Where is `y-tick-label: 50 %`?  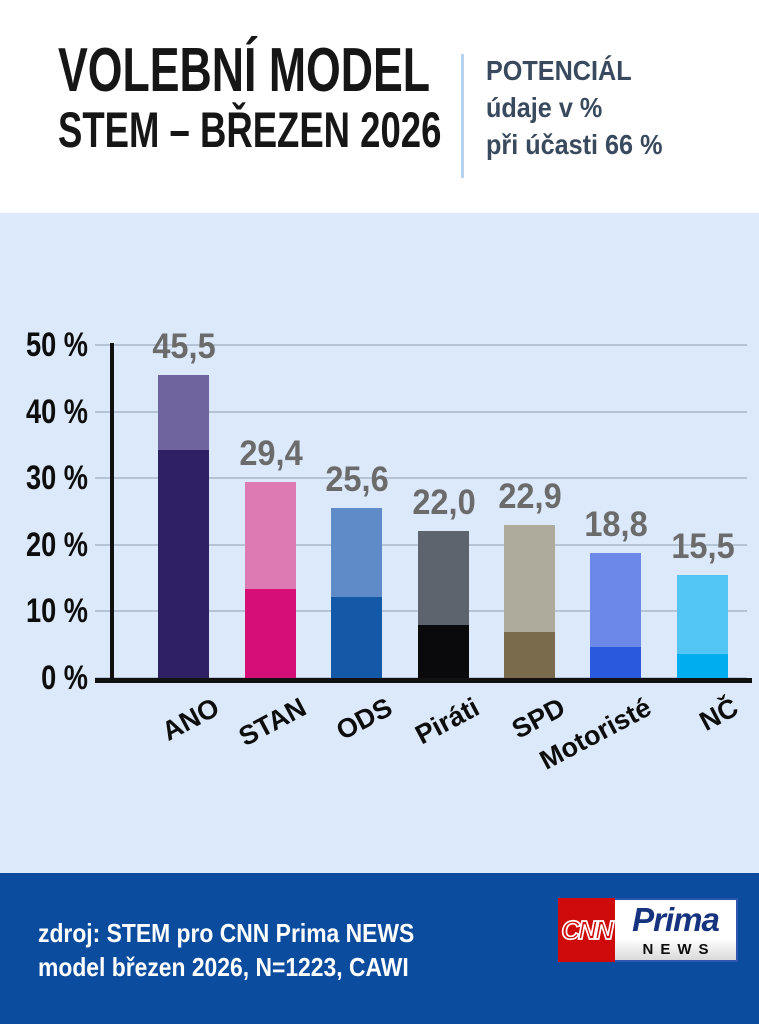 y-tick-label: 50 % is located at coordinates (57, 345).